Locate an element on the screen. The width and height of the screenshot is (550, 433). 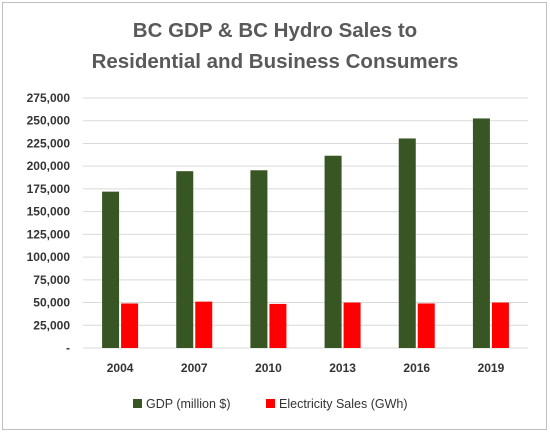
legend-gdp-swatch is located at coordinates (137, 403).